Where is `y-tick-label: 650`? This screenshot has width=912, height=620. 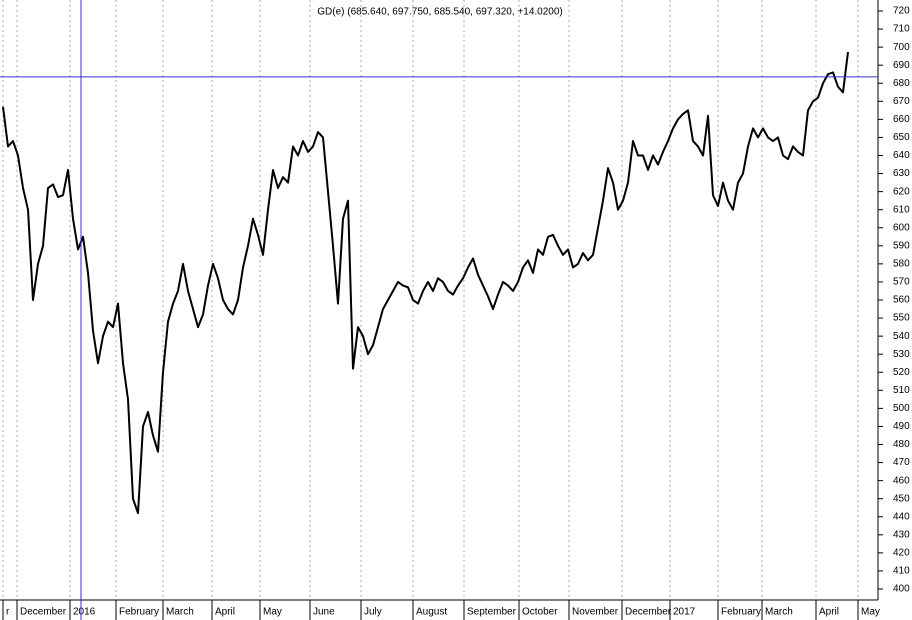
y-tick-label: 650 is located at coordinates (901, 137).